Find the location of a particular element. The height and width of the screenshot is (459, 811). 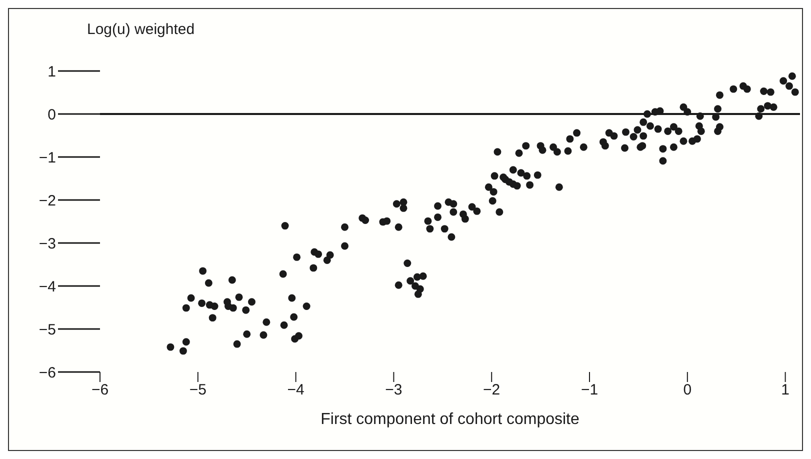

y-tick-label: 0 is located at coordinates (52, 115).